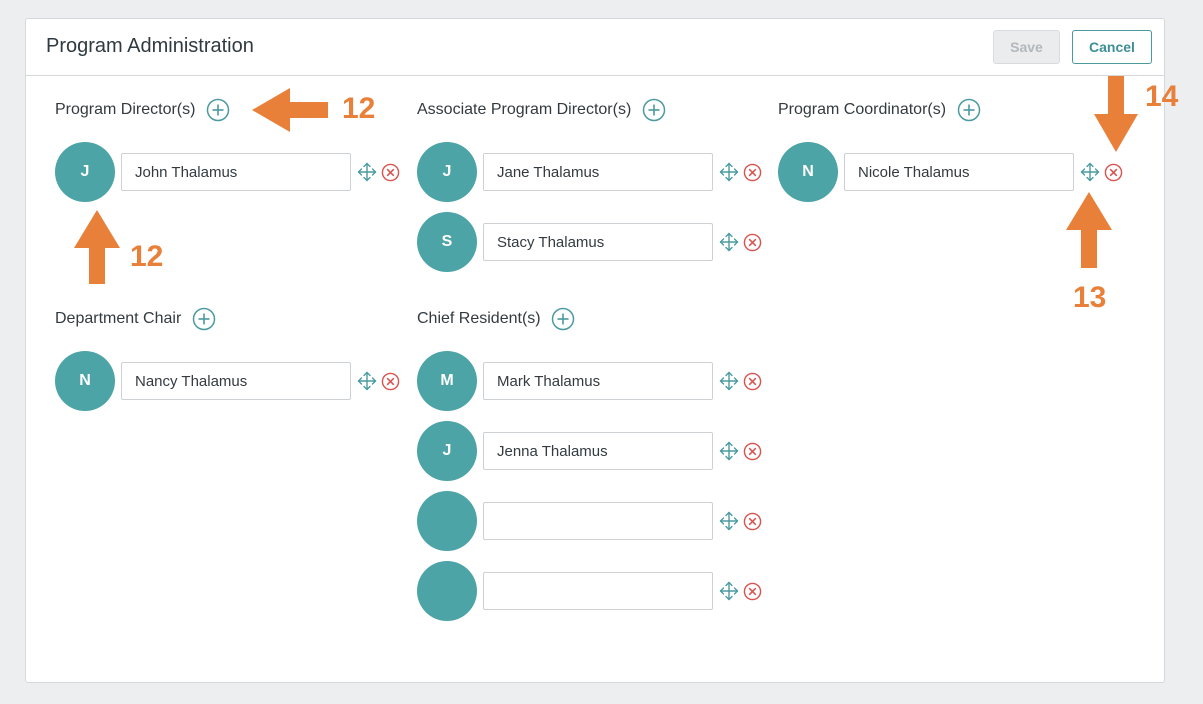 The width and height of the screenshot is (1203, 704). I want to click on avatar: S, so click(447, 242).